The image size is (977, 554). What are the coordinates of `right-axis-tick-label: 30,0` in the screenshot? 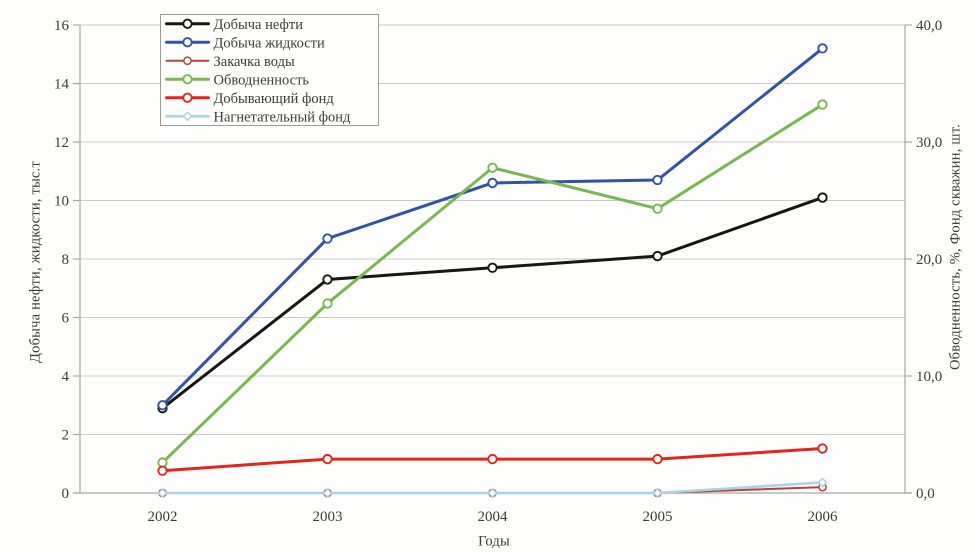 It's located at (929, 143).